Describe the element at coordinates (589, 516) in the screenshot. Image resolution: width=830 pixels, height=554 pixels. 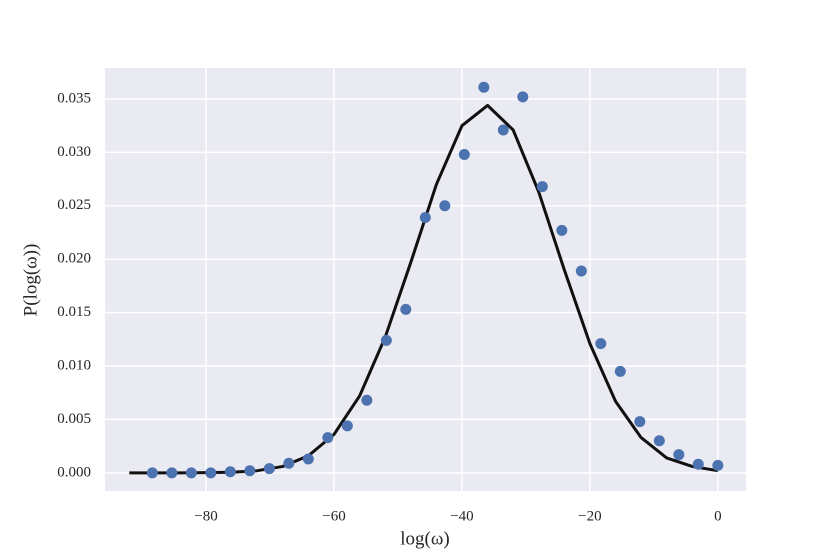
I see `x-tick-label: −20` at that location.